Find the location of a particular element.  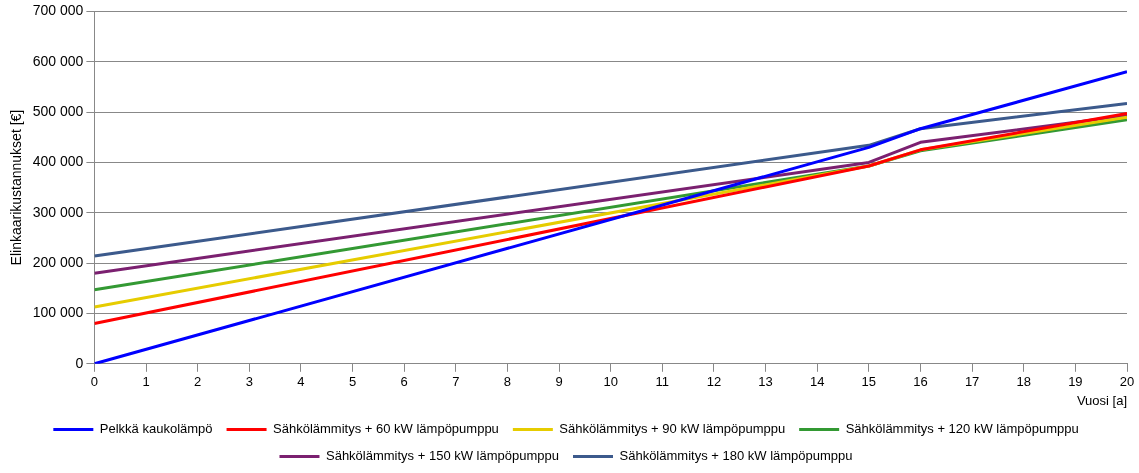

x-tick-label: 9 is located at coordinates (559, 382).